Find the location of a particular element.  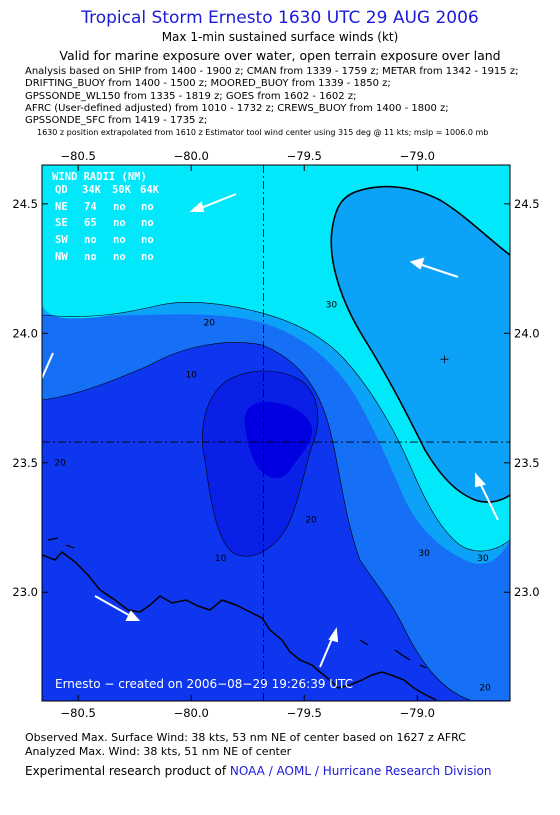

wr-nw-50: no is located at coordinates (119, 257).